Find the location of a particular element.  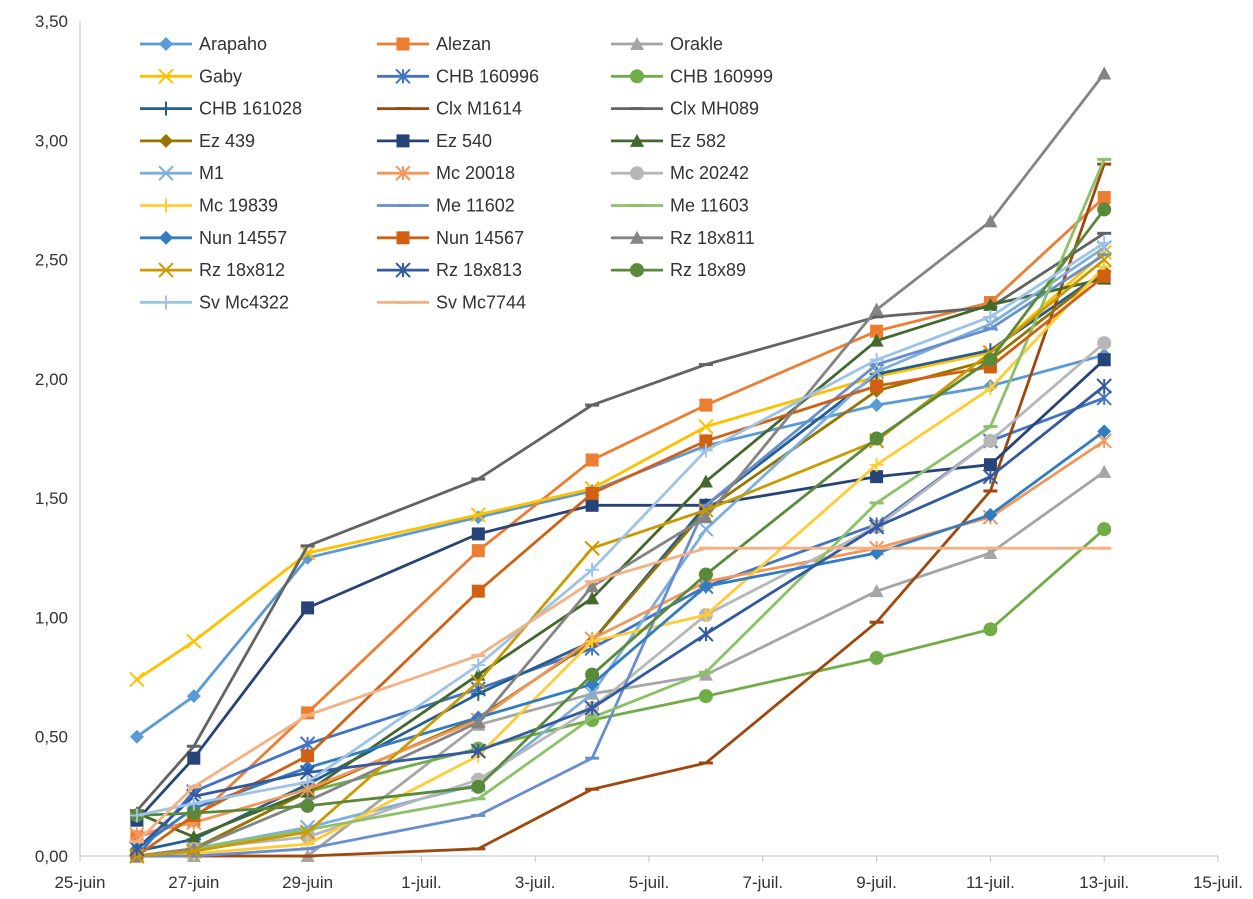

legend-label: Arapaho is located at coordinates (233, 44).